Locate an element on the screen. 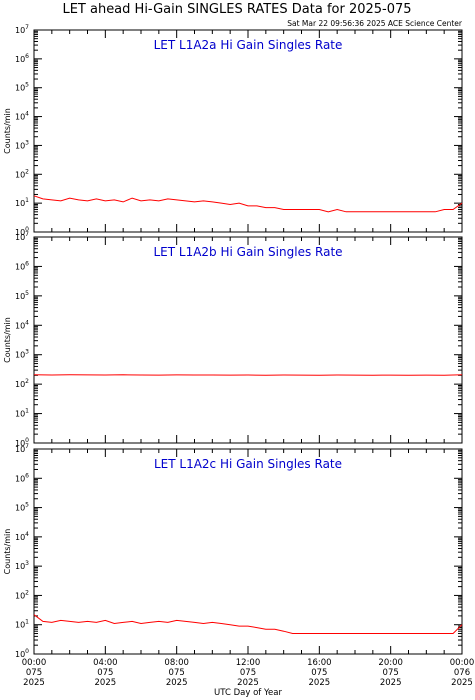 This screenshot has width=475, height=700. panel-title: LET L1A2b Hi Gain Singles Rate is located at coordinates (247, 252).